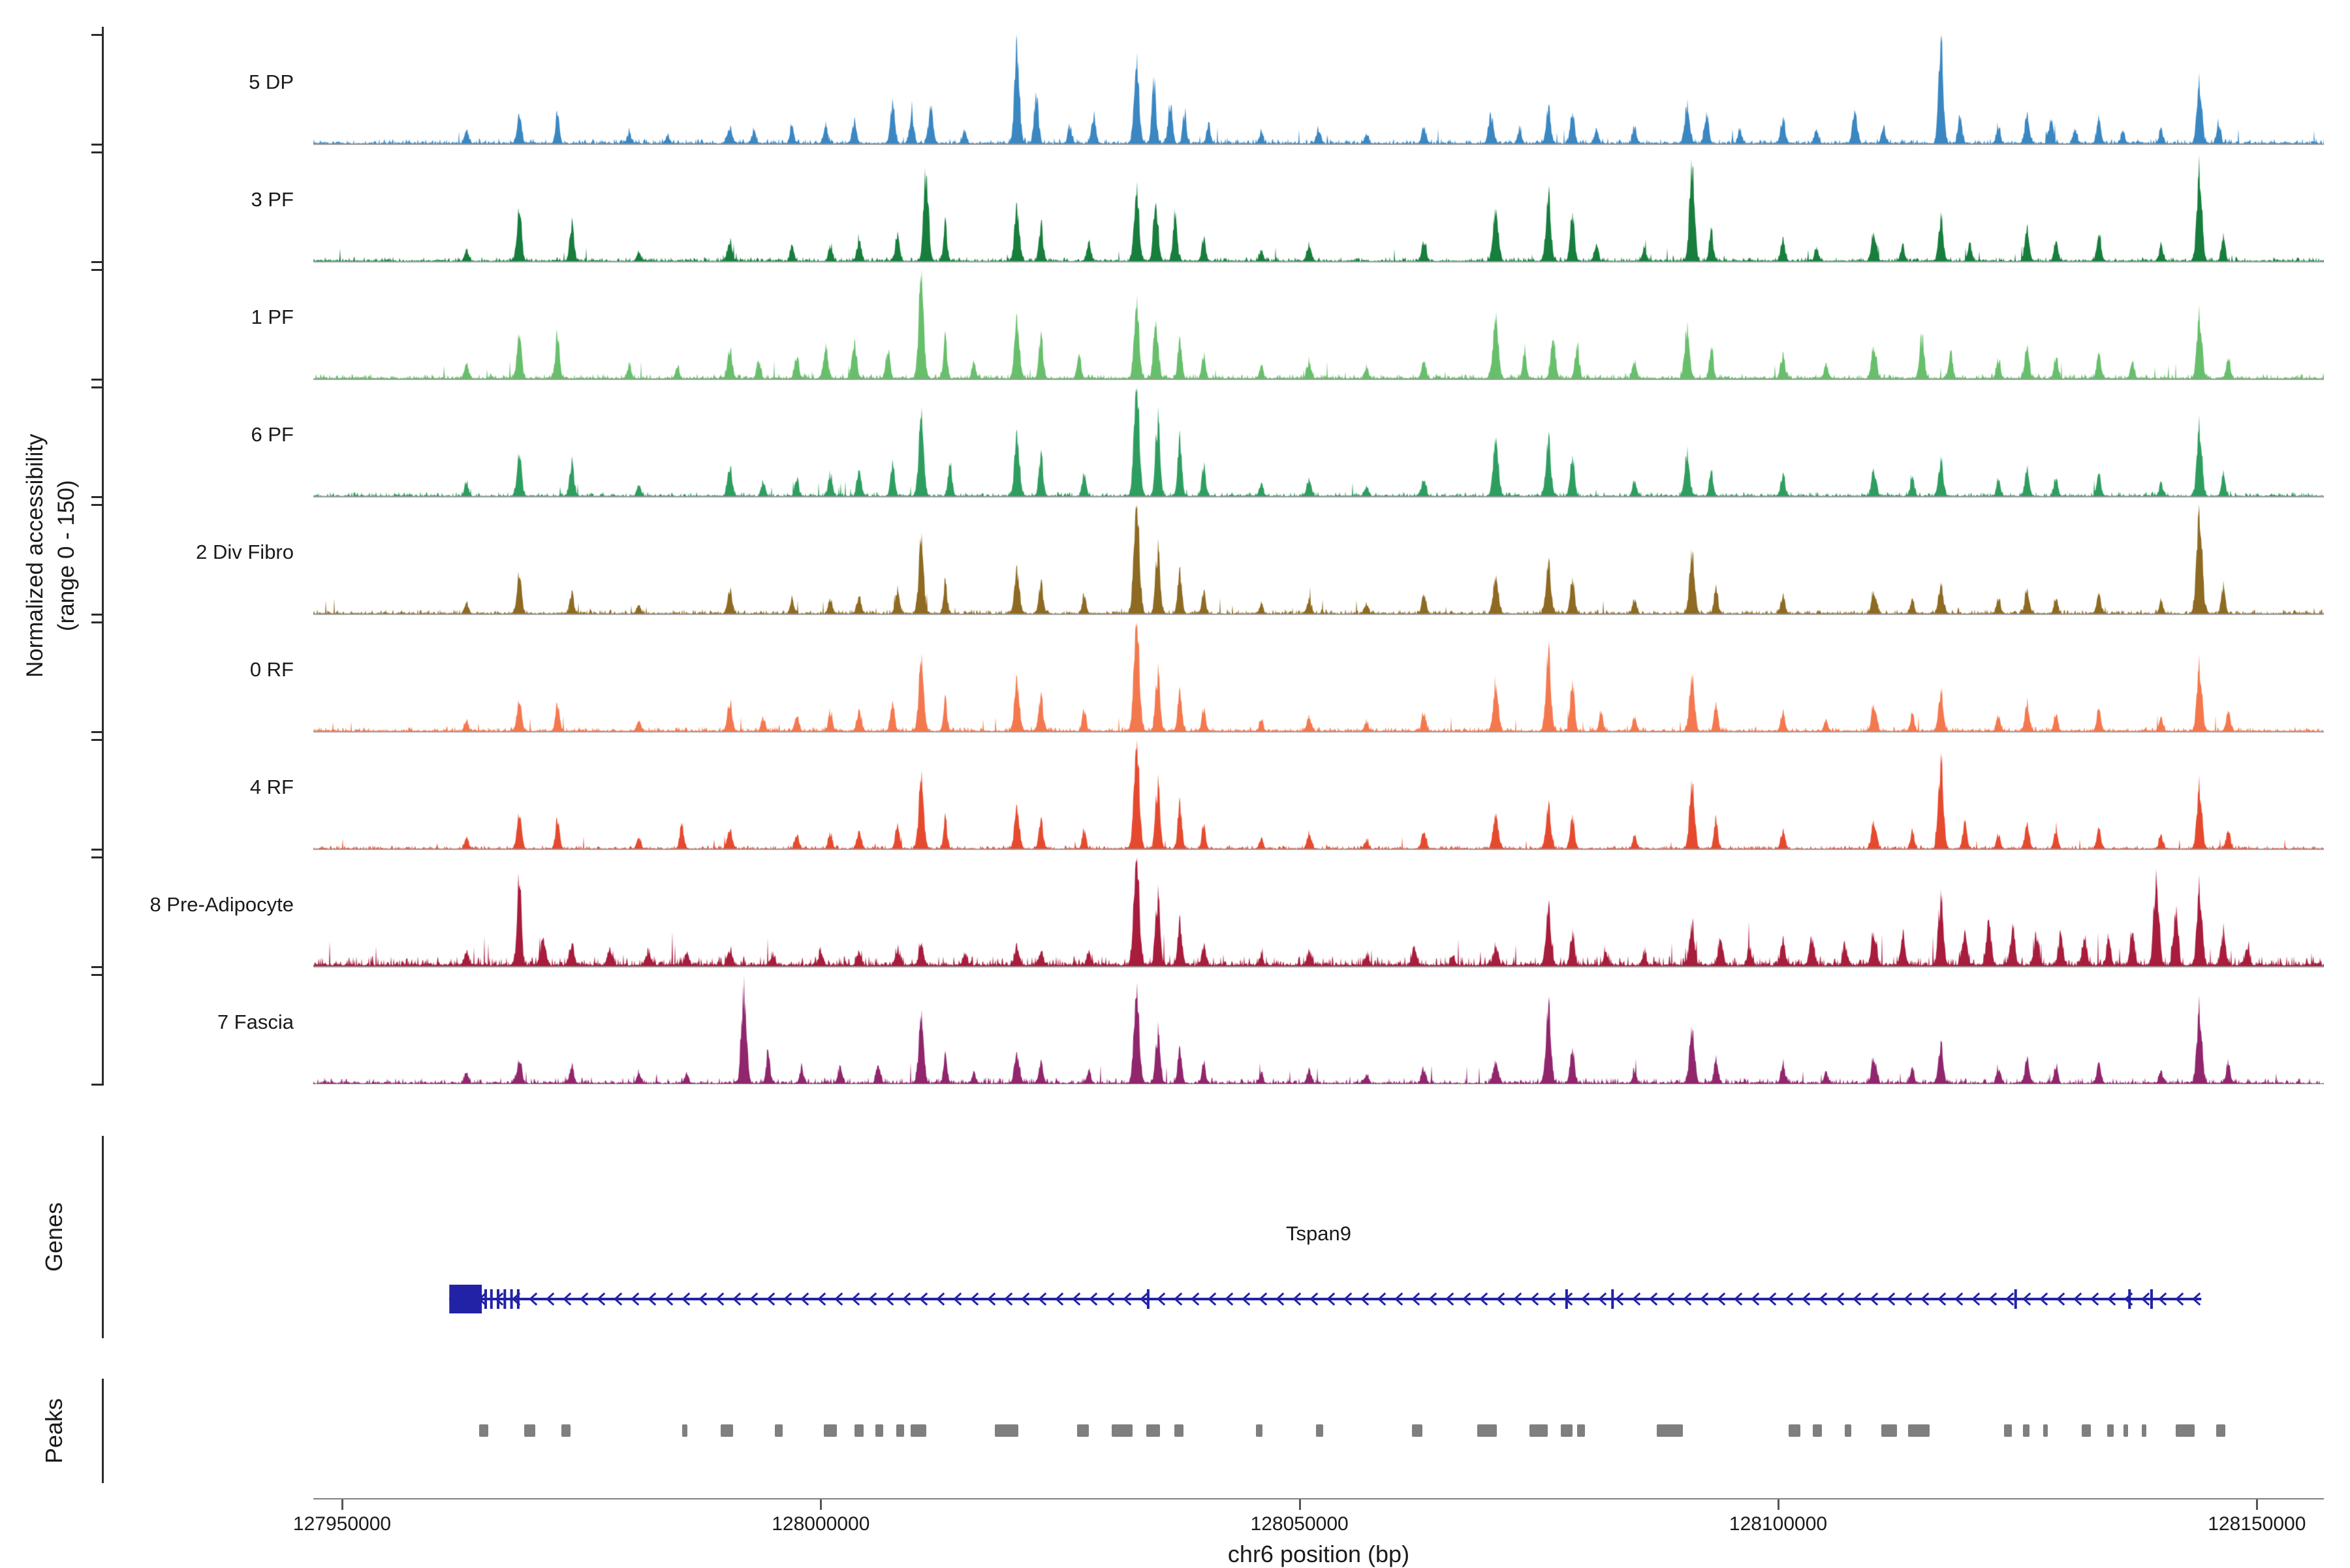  Describe the element at coordinates (342, 1524) in the screenshot. I see `x-axis-tick-label: 127950000` at that location.